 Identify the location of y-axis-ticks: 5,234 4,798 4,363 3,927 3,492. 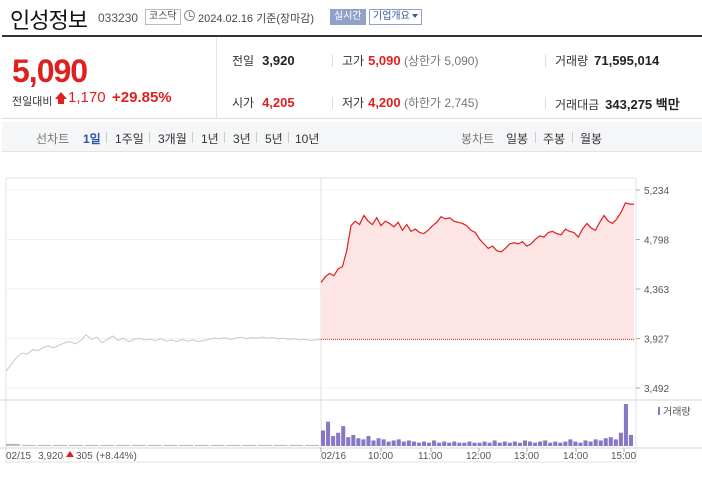
(652, 290).